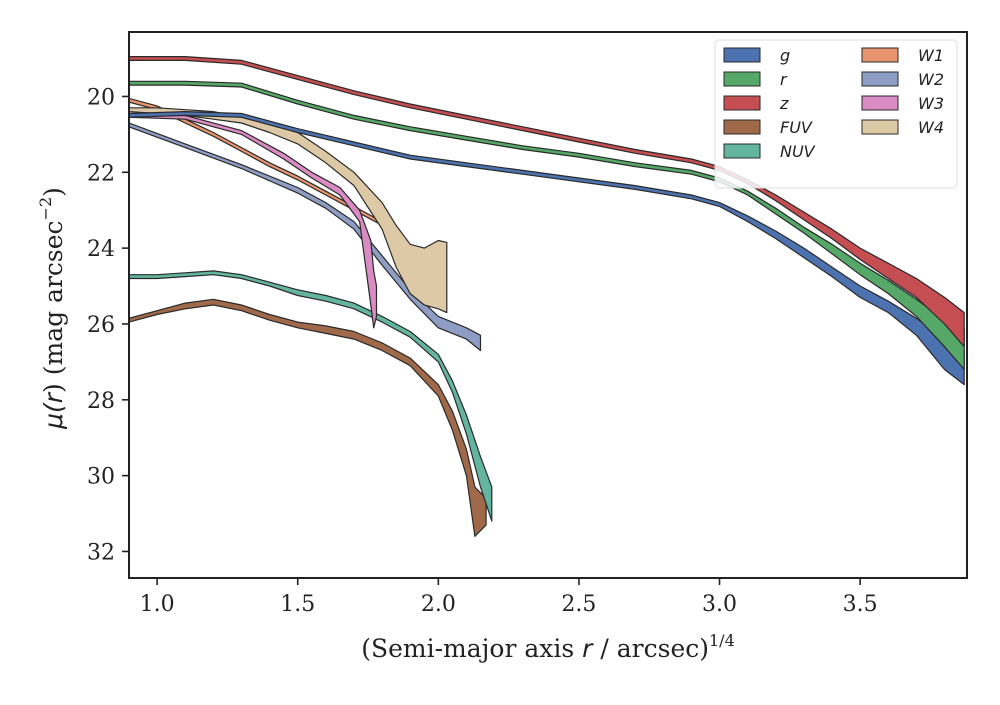  I want to click on legend-label-w4: W4, so click(931, 127).